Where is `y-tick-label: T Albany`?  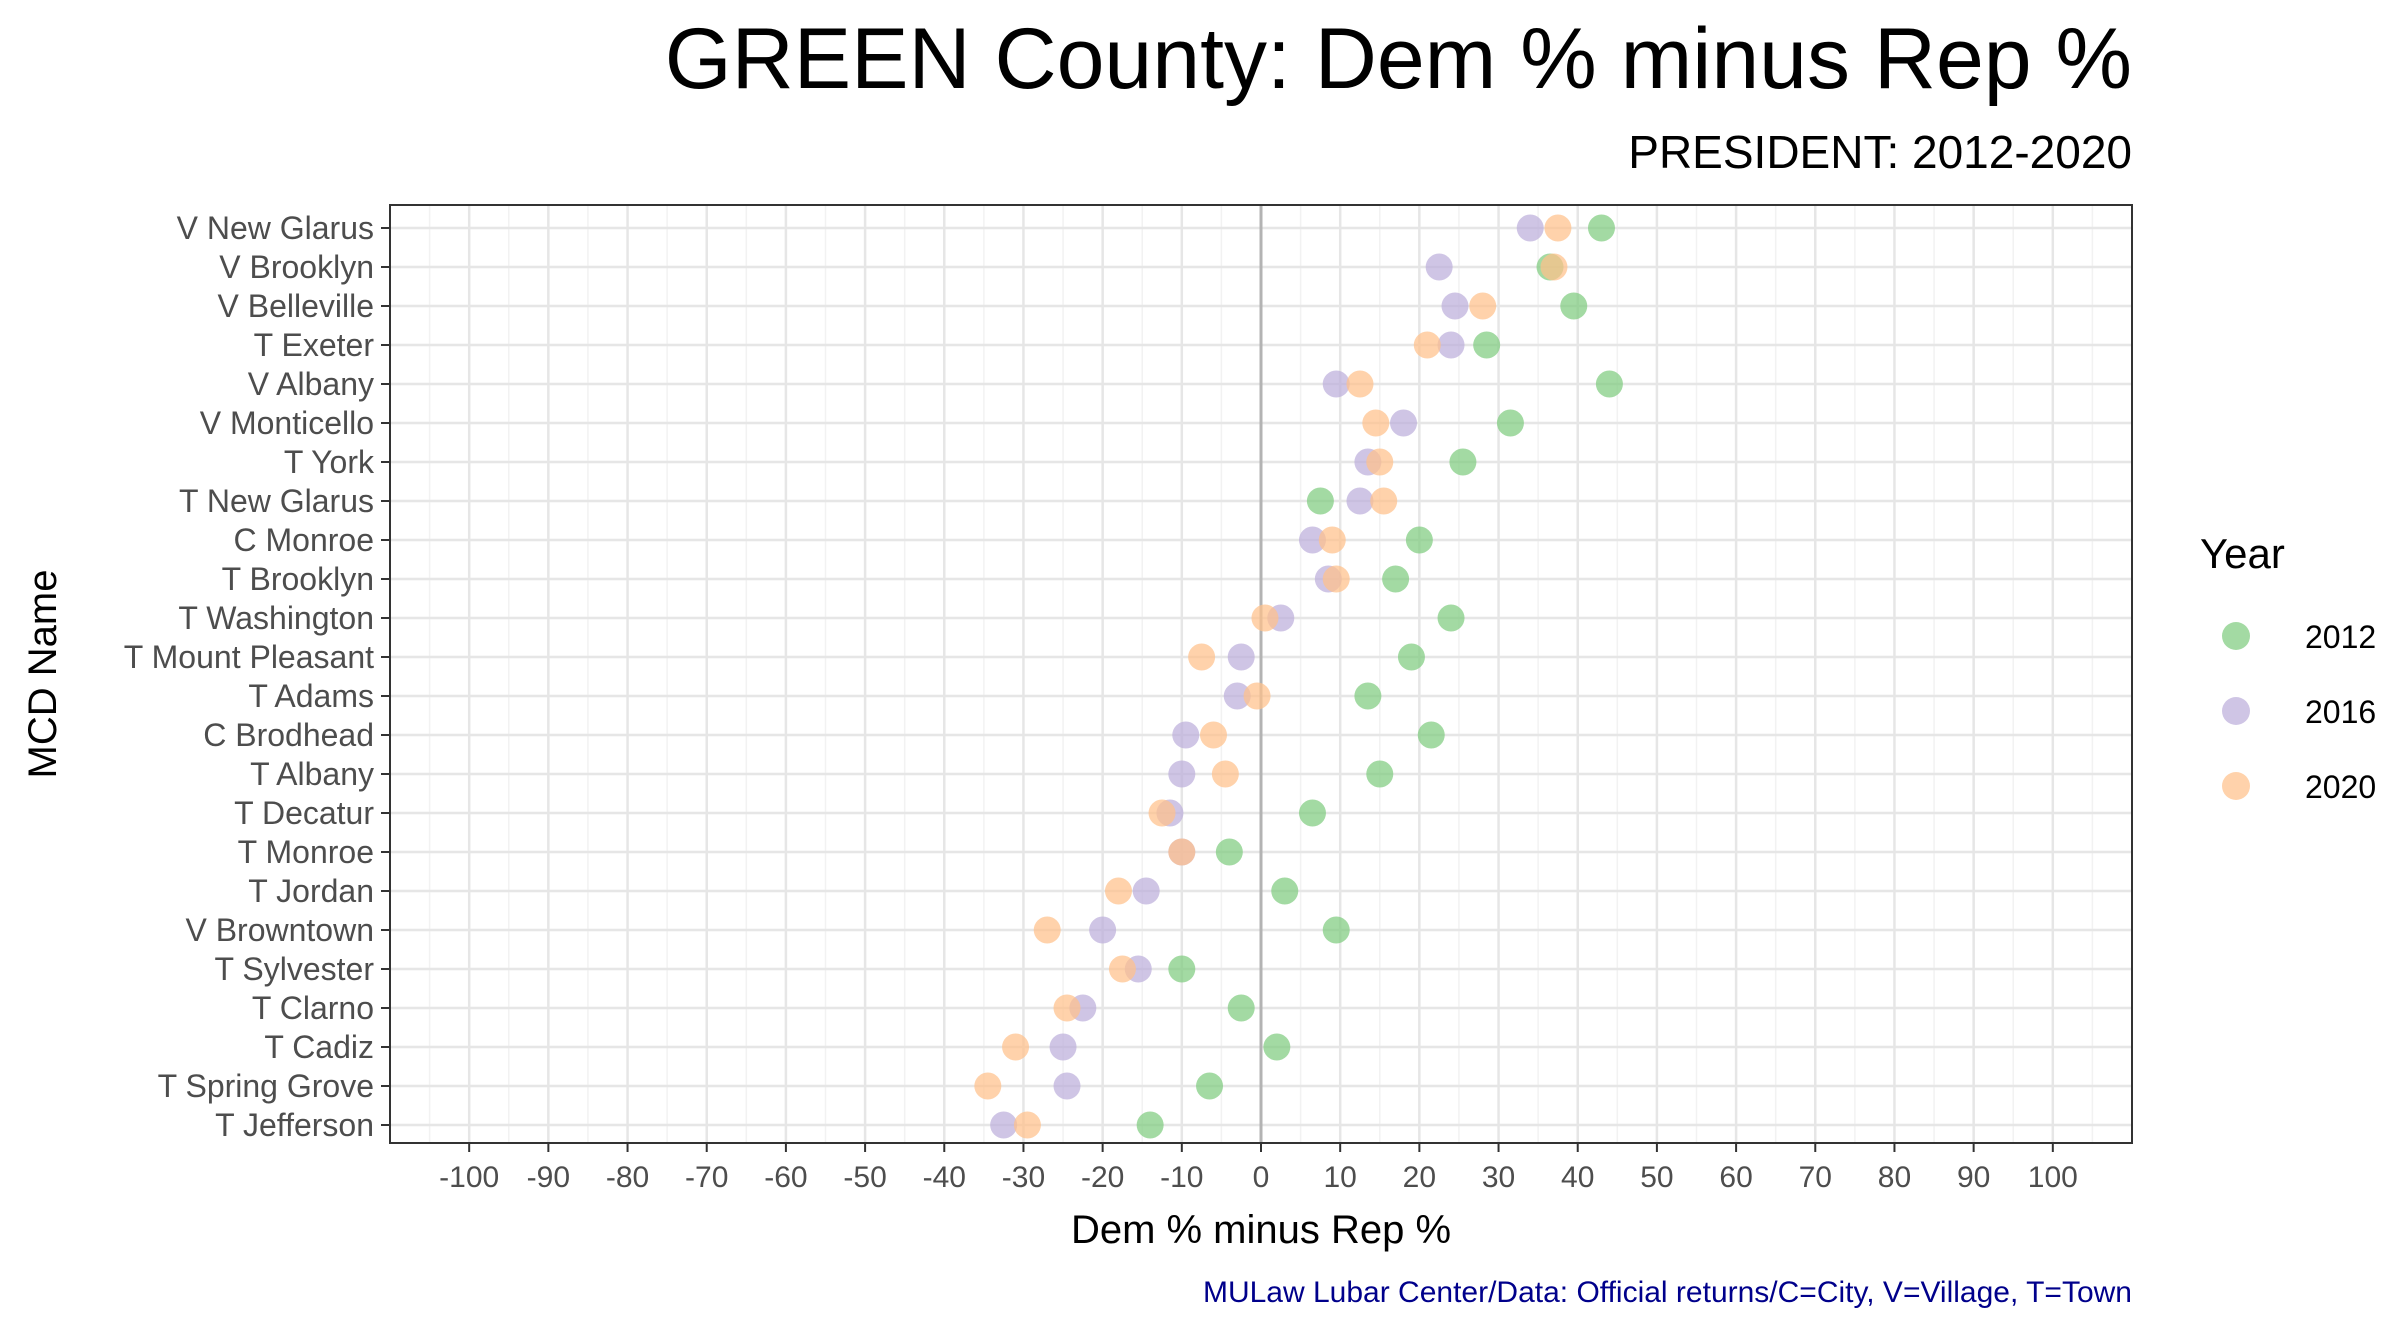
y-tick-label: T Albany is located at coordinates (312, 774).